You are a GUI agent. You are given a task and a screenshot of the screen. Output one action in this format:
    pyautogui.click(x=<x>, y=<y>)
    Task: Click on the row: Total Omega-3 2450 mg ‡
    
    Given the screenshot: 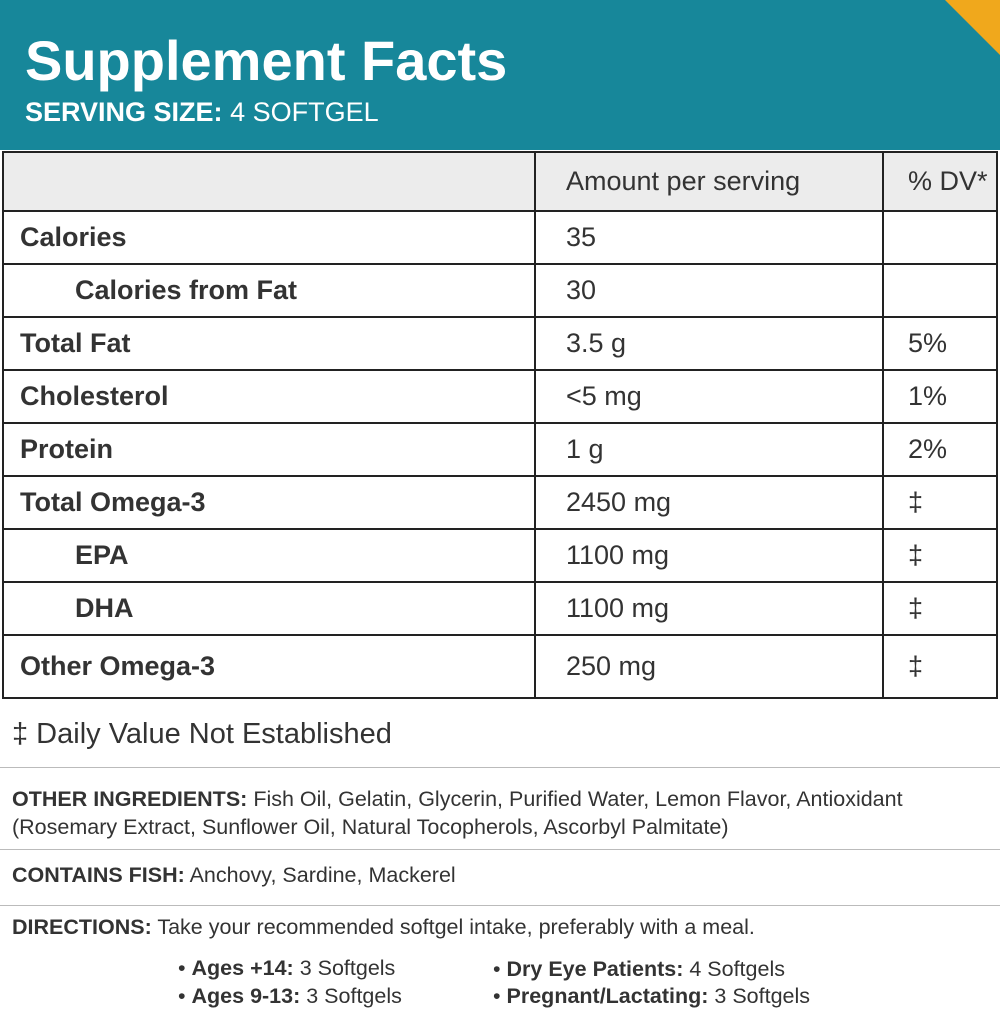 What is the action you would take?
    pyautogui.click(x=500, y=502)
    